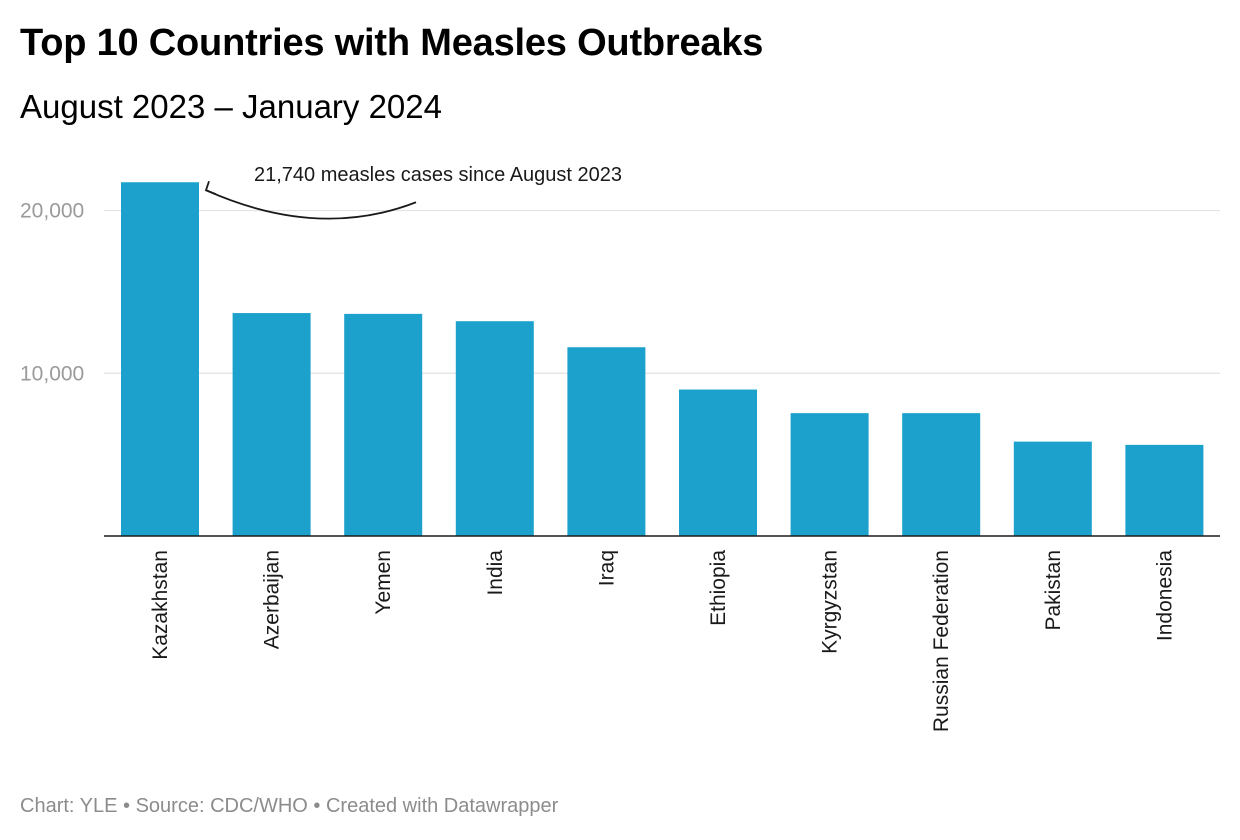 This screenshot has width=1240, height=840. What do you see at coordinates (718, 588) in the screenshot?
I see `x-tick-label: Ethiopia` at bounding box center [718, 588].